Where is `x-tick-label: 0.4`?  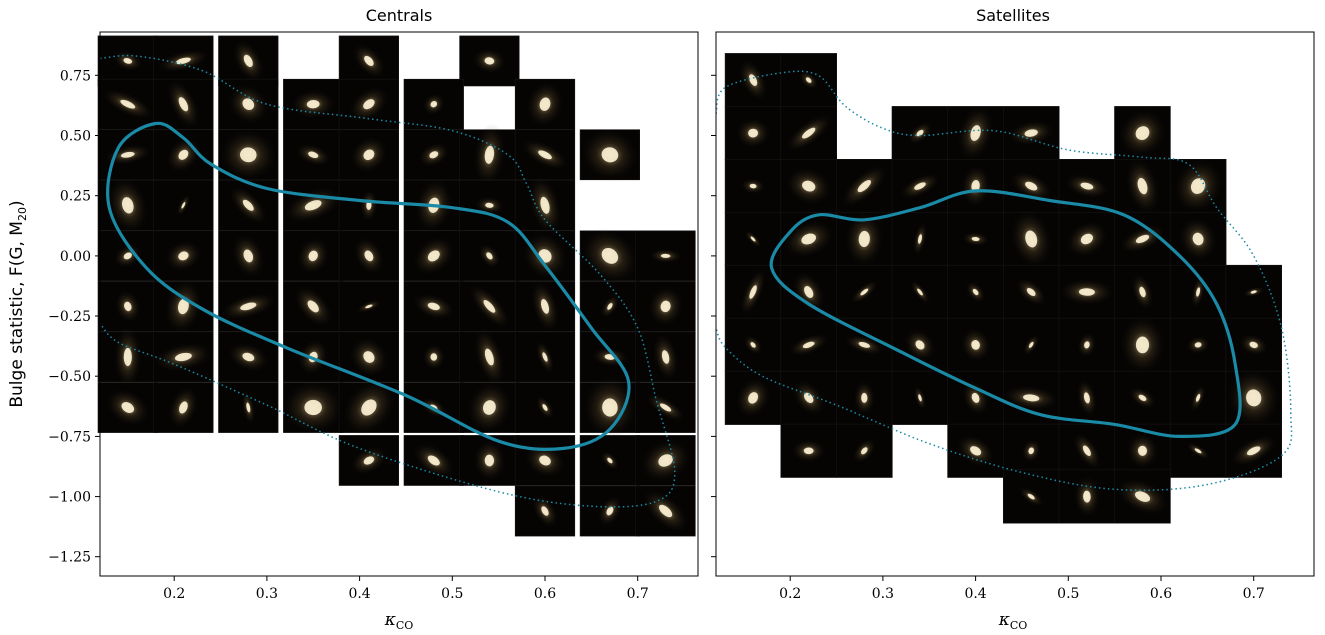 x-tick-label: 0.4 is located at coordinates (975, 594).